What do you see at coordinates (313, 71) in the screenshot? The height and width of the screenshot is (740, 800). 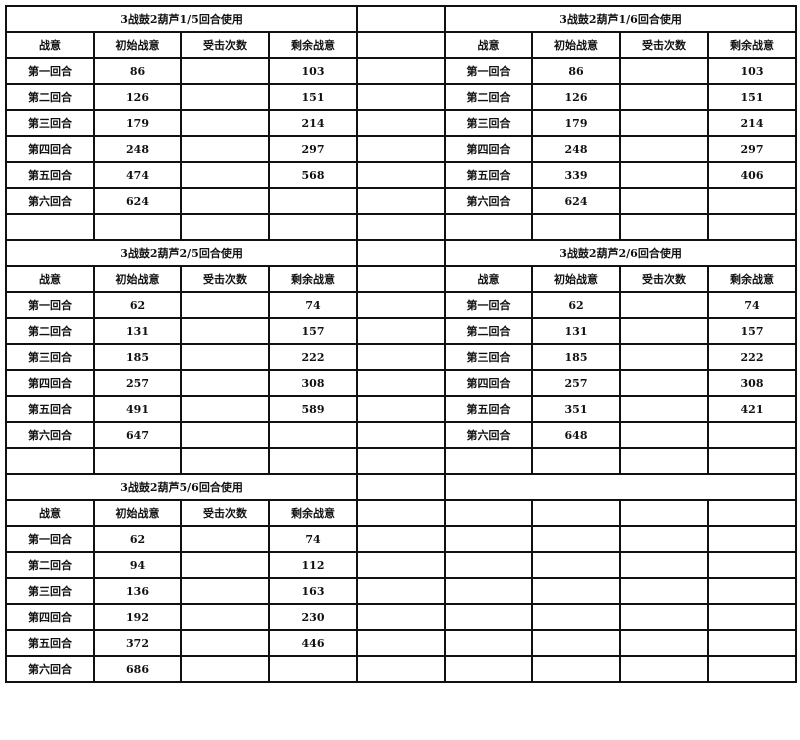 I see `remaining-morale-cell: 103` at bounding box center [313, 71].